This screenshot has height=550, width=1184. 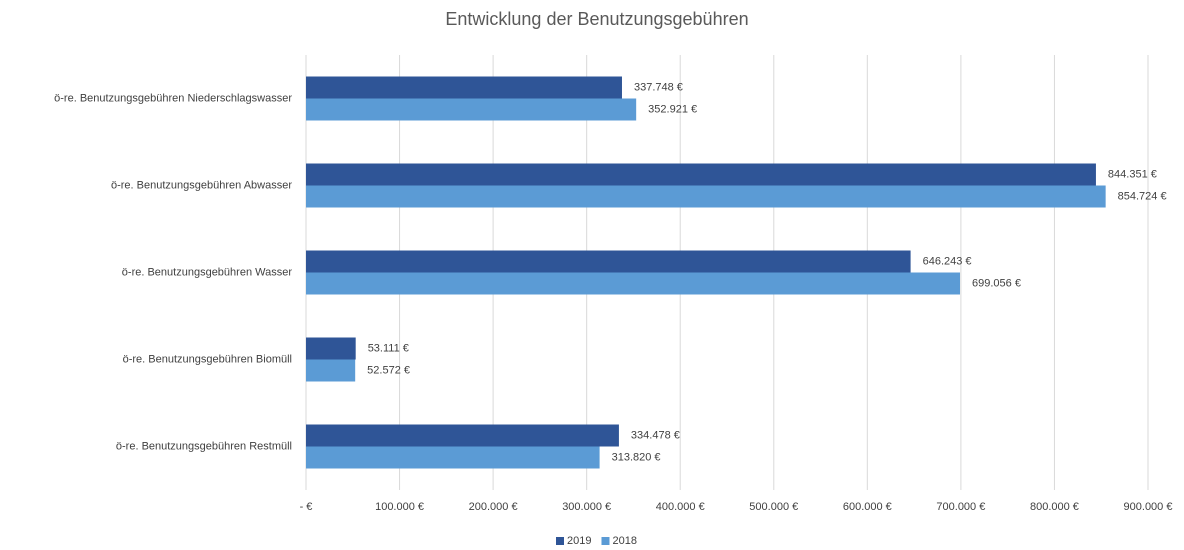 I want to click on x-tick-label: 500.000 €, so click(x=773, y=507).